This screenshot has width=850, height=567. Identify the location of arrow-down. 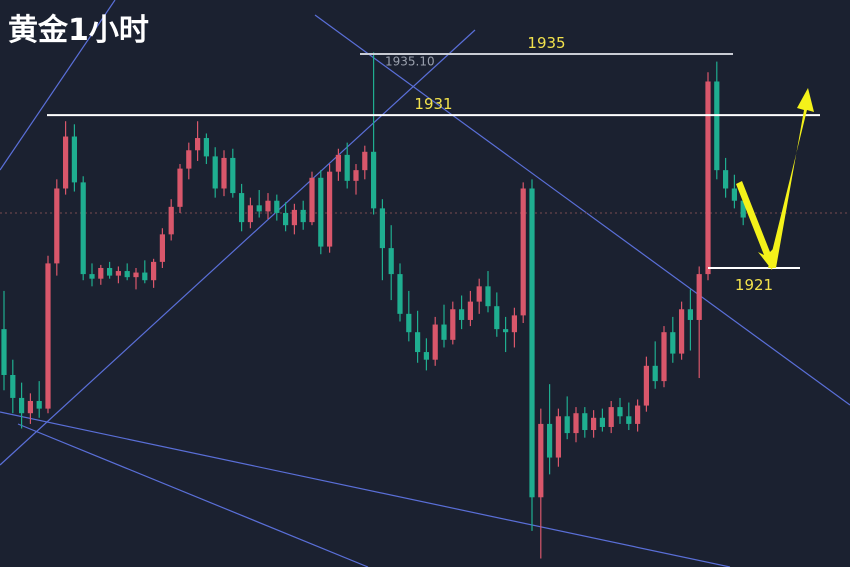
(756, 225).